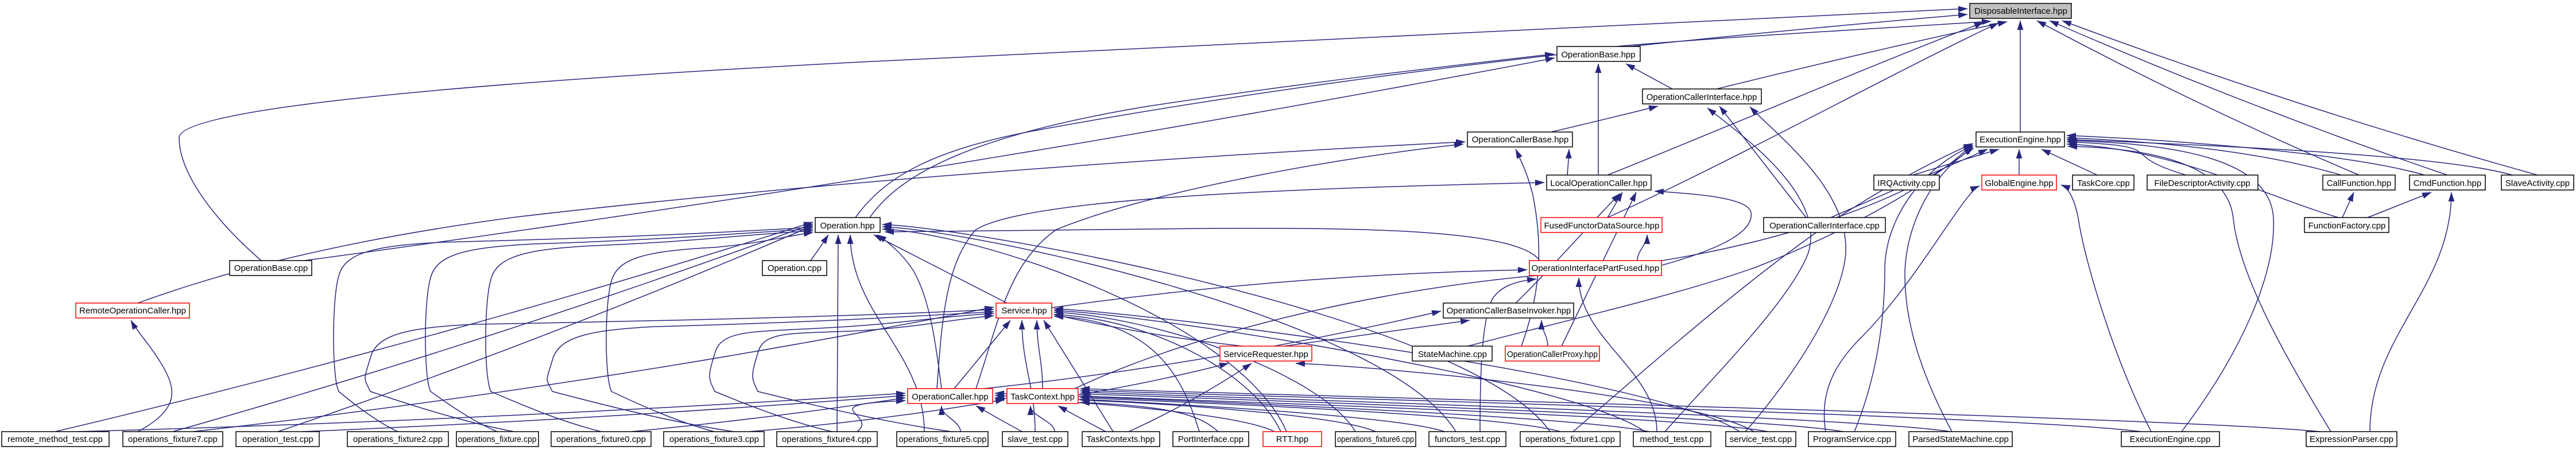 The image size is (2576, 450). Describe the element at coordinates (2170, 439) in the screenshot. I see `svg-text: ExecutionEngine.cpp` at that location.